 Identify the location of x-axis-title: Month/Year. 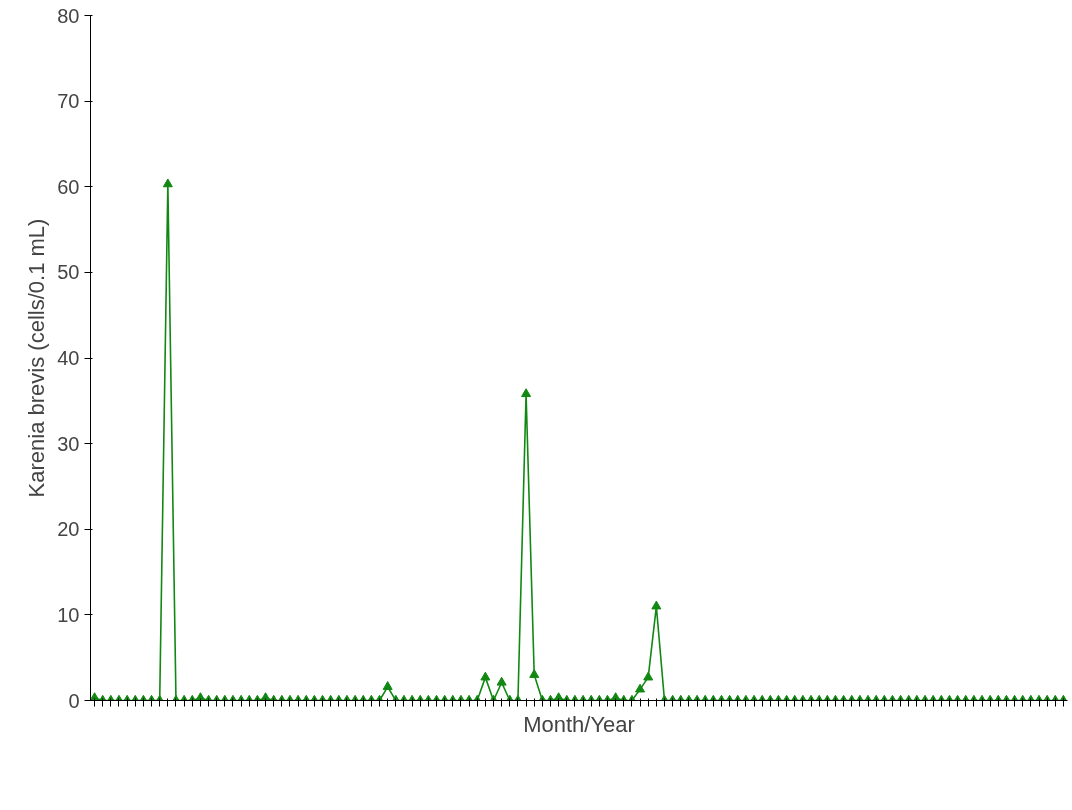
(579, 724).